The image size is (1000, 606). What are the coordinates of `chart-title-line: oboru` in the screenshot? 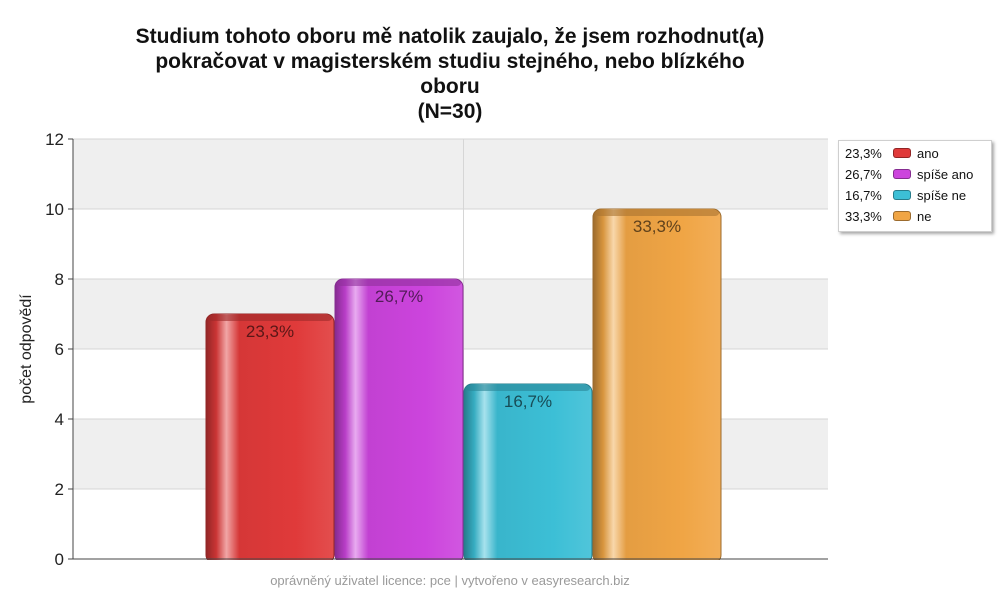 It's located at (450, 86).